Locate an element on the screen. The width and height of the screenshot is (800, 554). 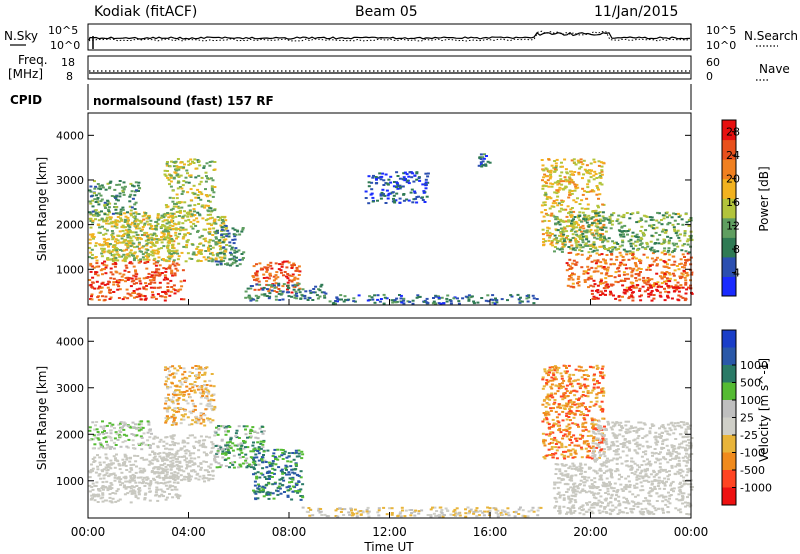
power-colorbar-swatch is located at coordinates (729, 266).